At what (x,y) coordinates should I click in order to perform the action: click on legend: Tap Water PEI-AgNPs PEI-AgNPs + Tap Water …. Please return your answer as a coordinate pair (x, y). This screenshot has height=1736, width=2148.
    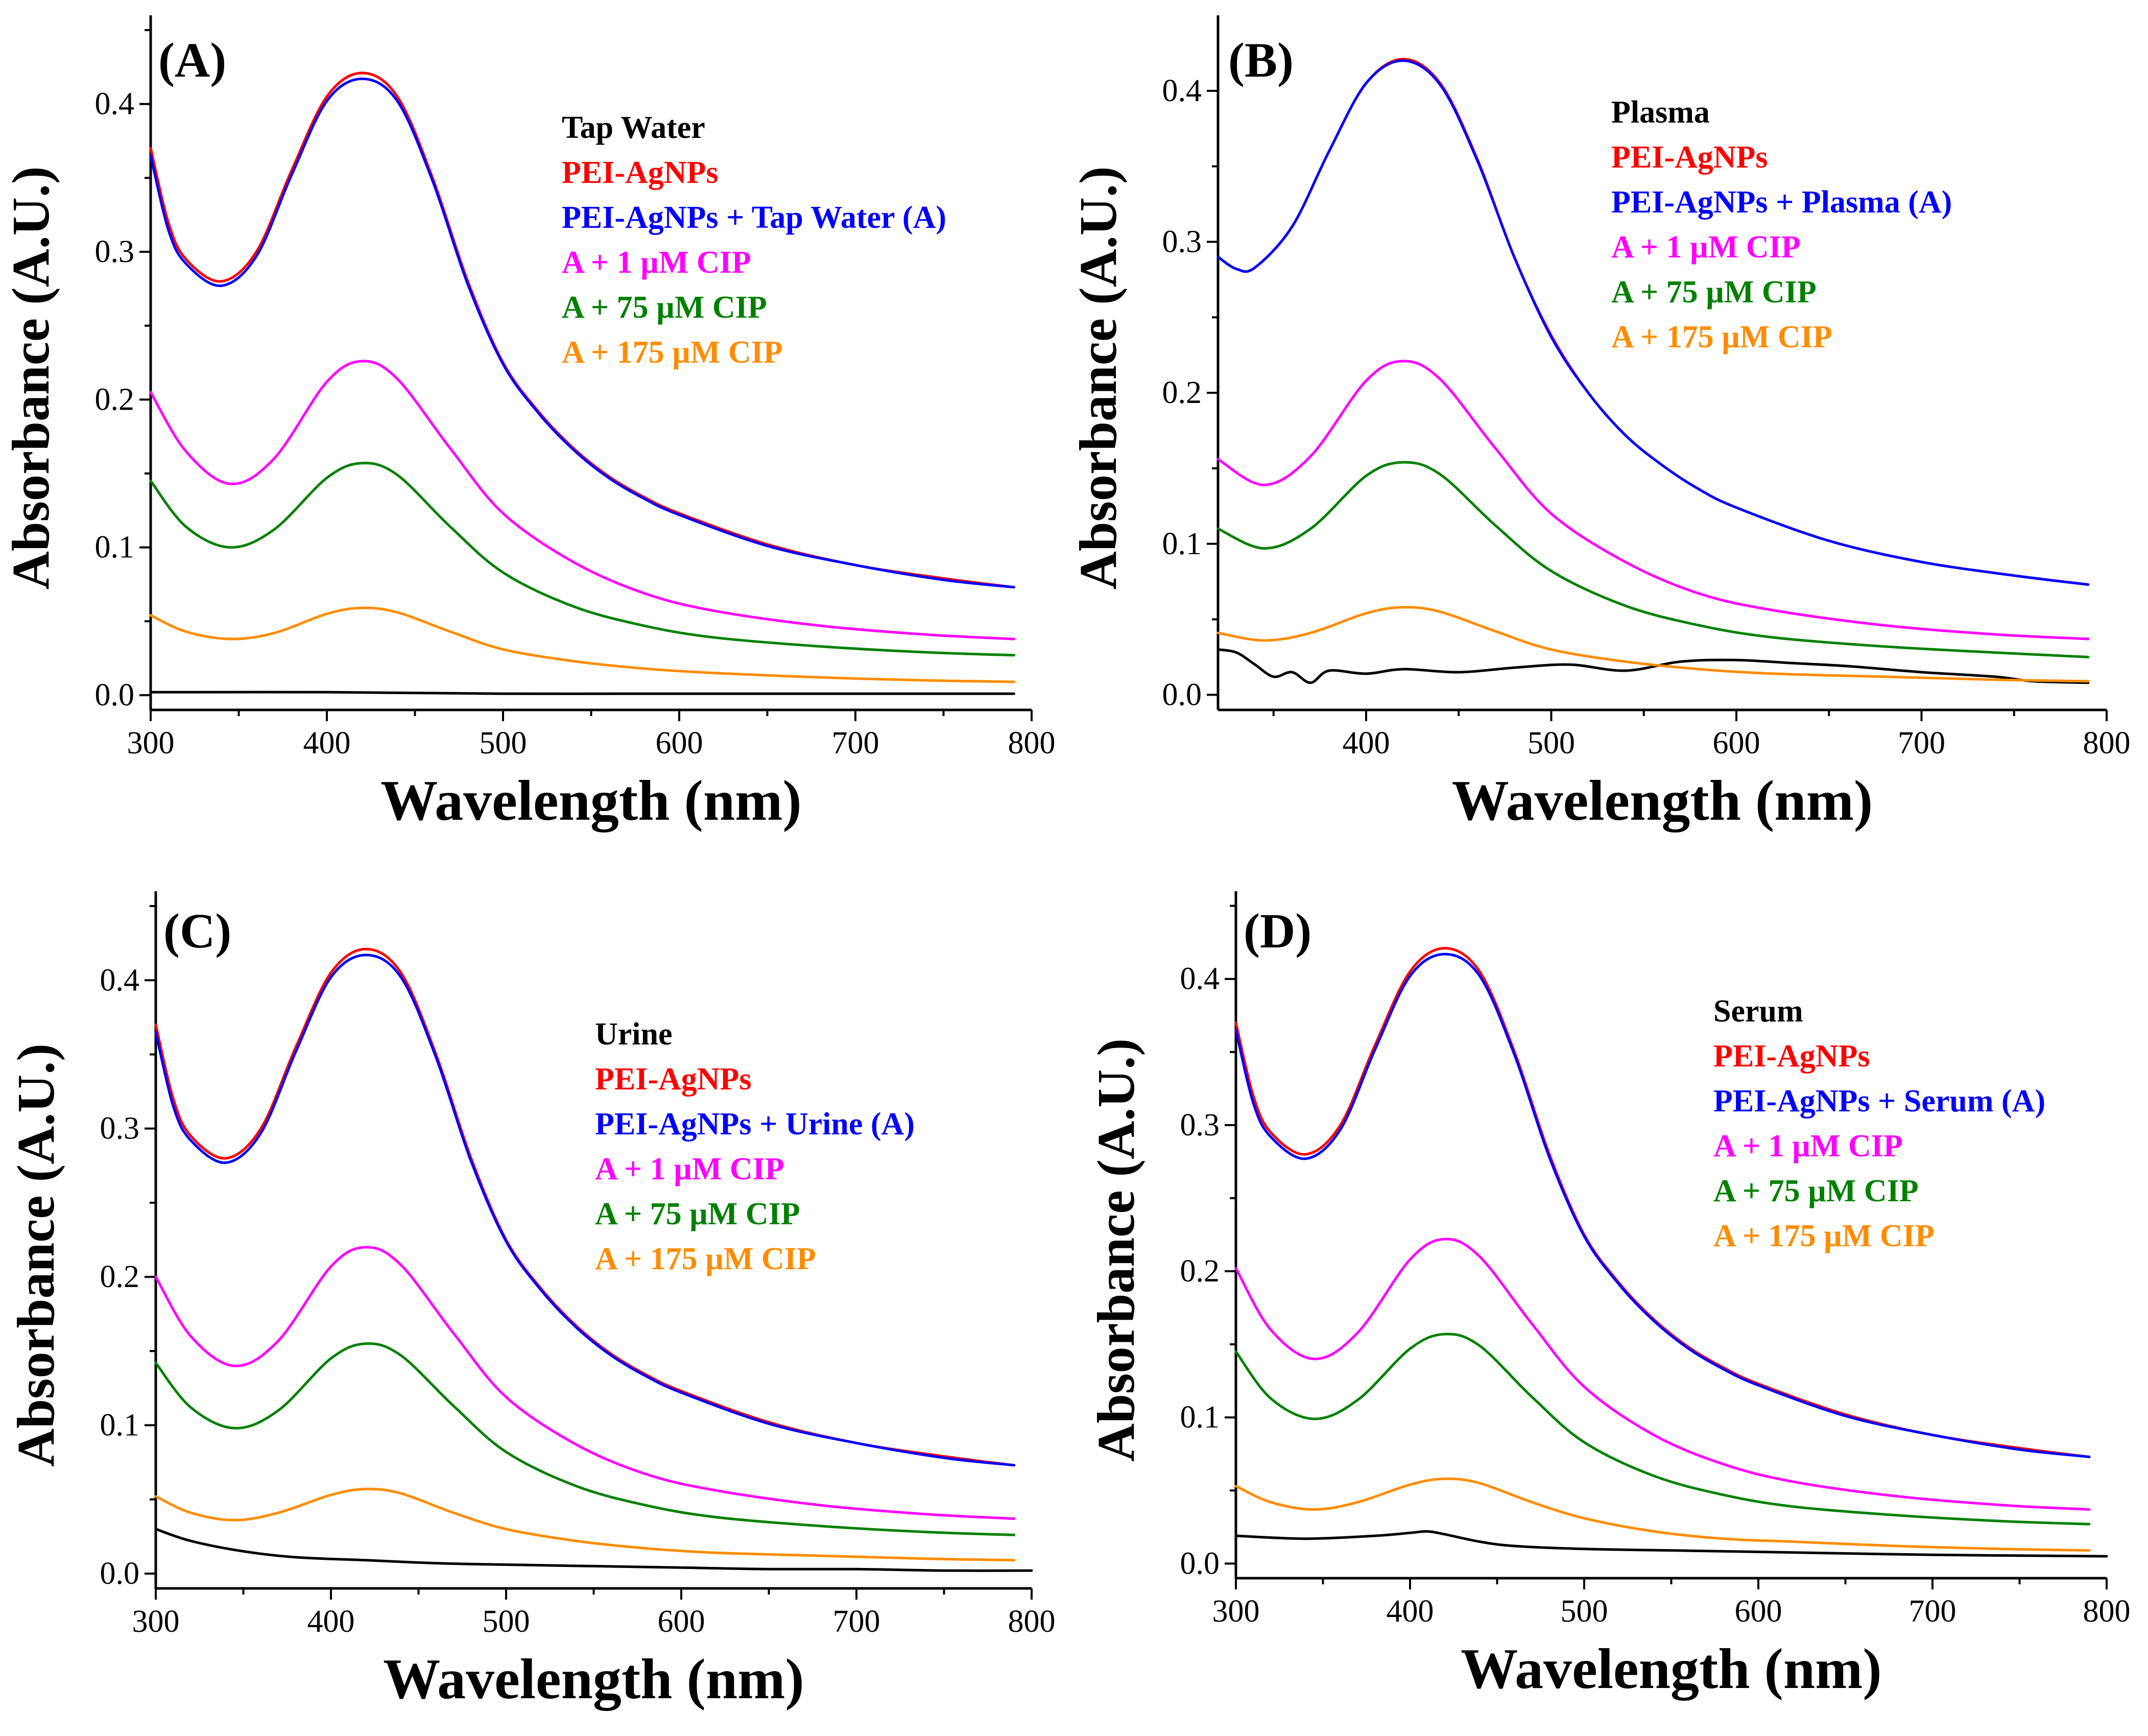
    Looking at the image, I should click on (754, 240).